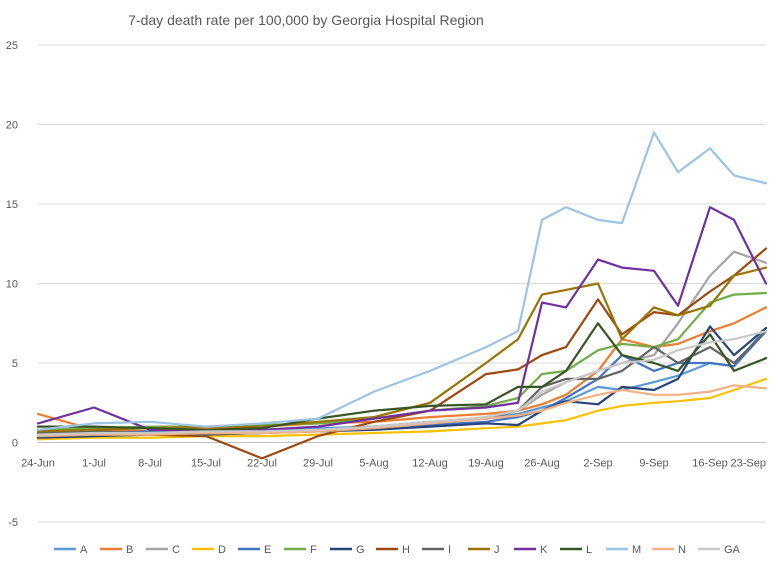  Describe the element at coordinates (429, 464) in the screenshot. I see `x-tick-label: 12-Aug` at that location.